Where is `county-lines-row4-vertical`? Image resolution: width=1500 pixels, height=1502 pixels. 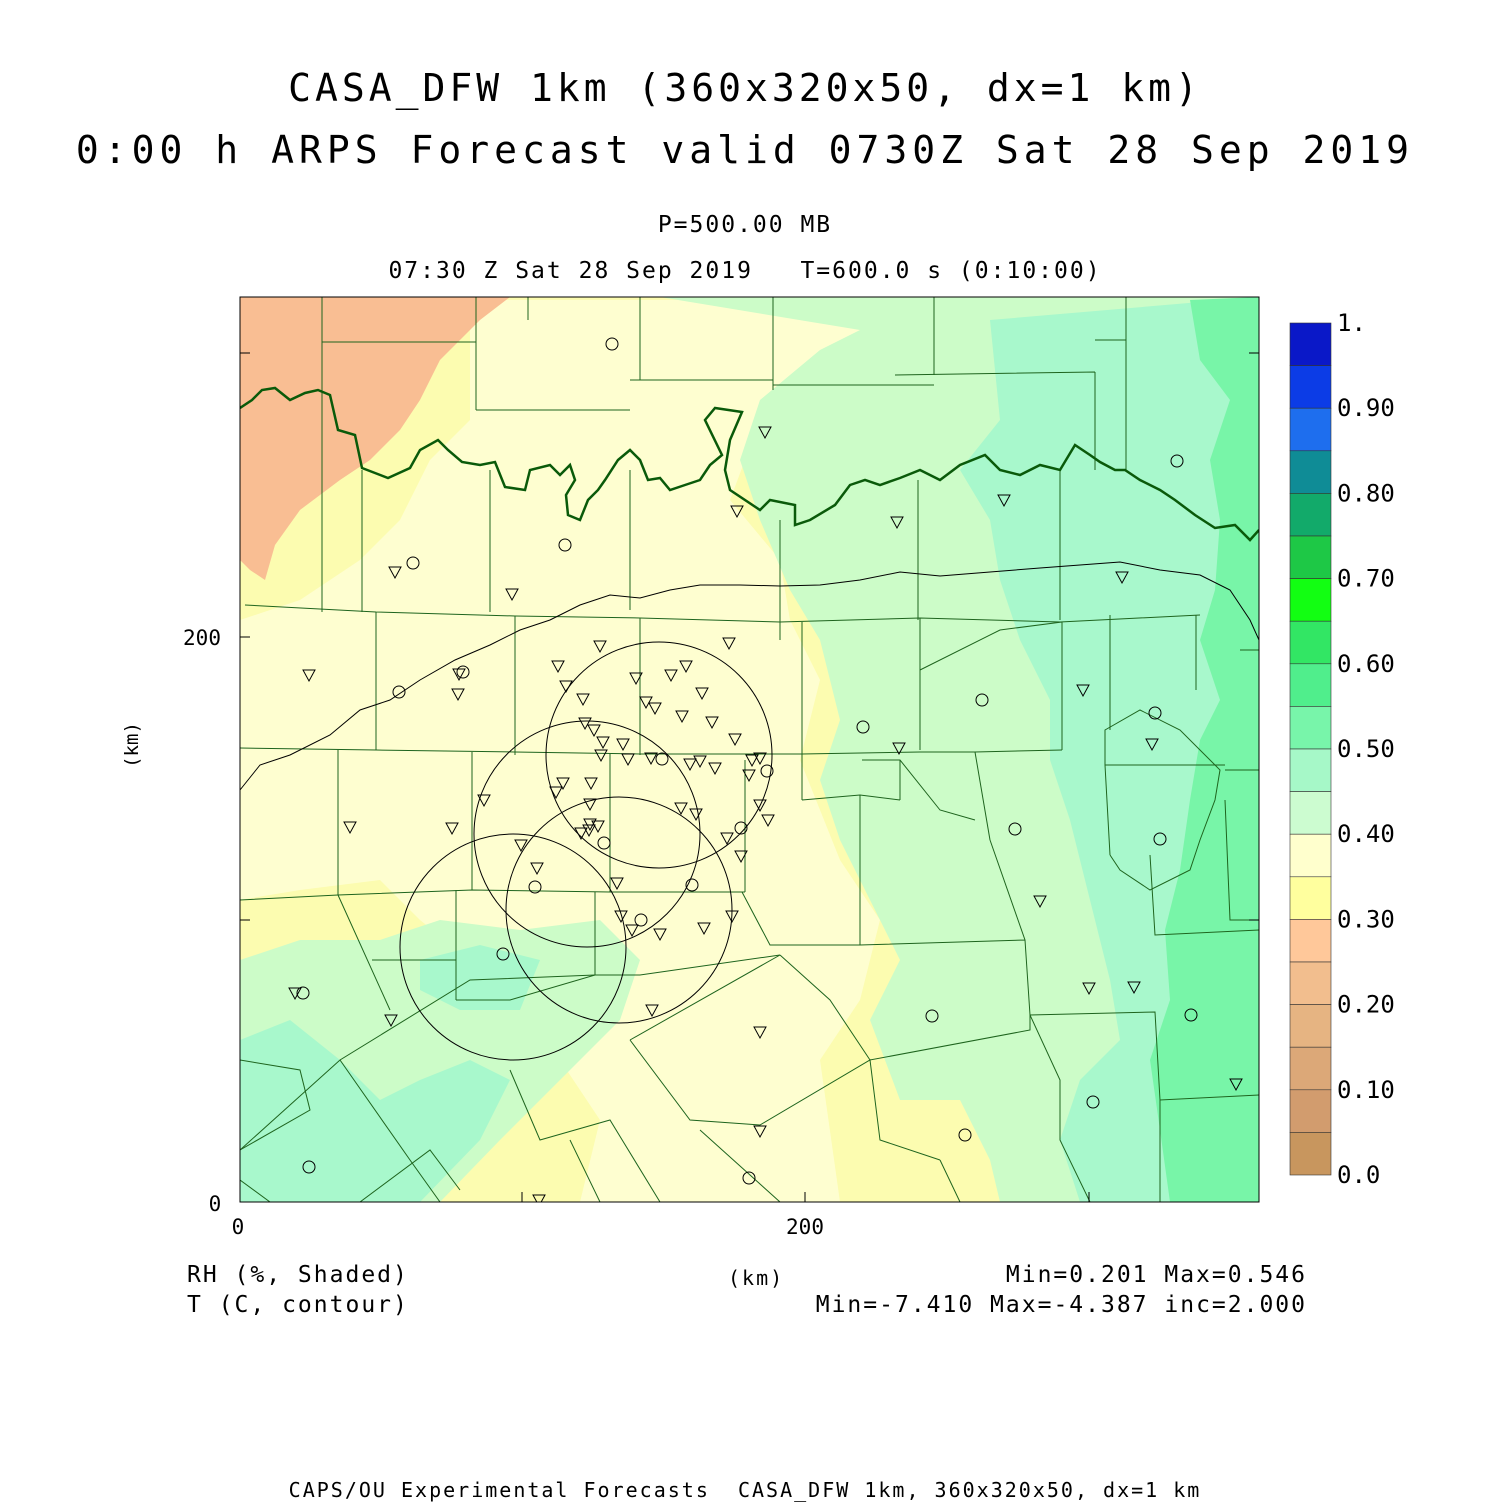 county-lines-row4-vertical is located at coordinates (724, 847).